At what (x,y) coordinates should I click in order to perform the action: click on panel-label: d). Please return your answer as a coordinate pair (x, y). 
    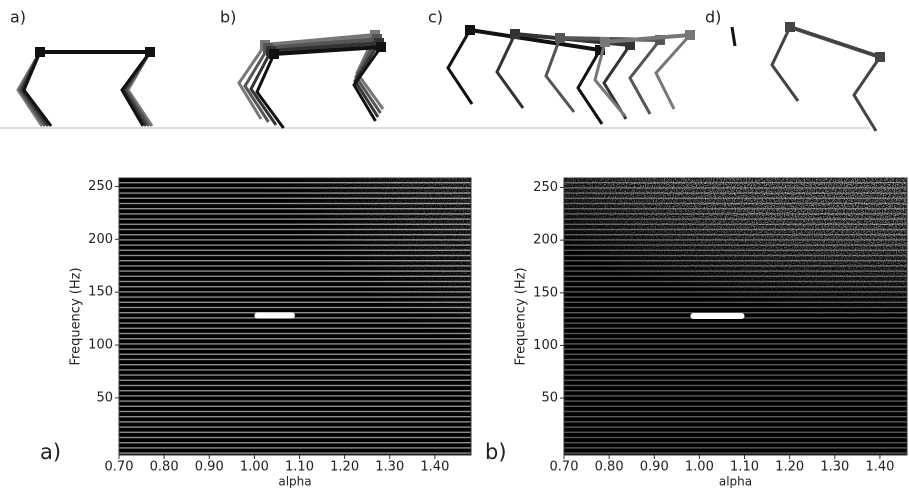
    Looking at the image, I should click on (713, 17).